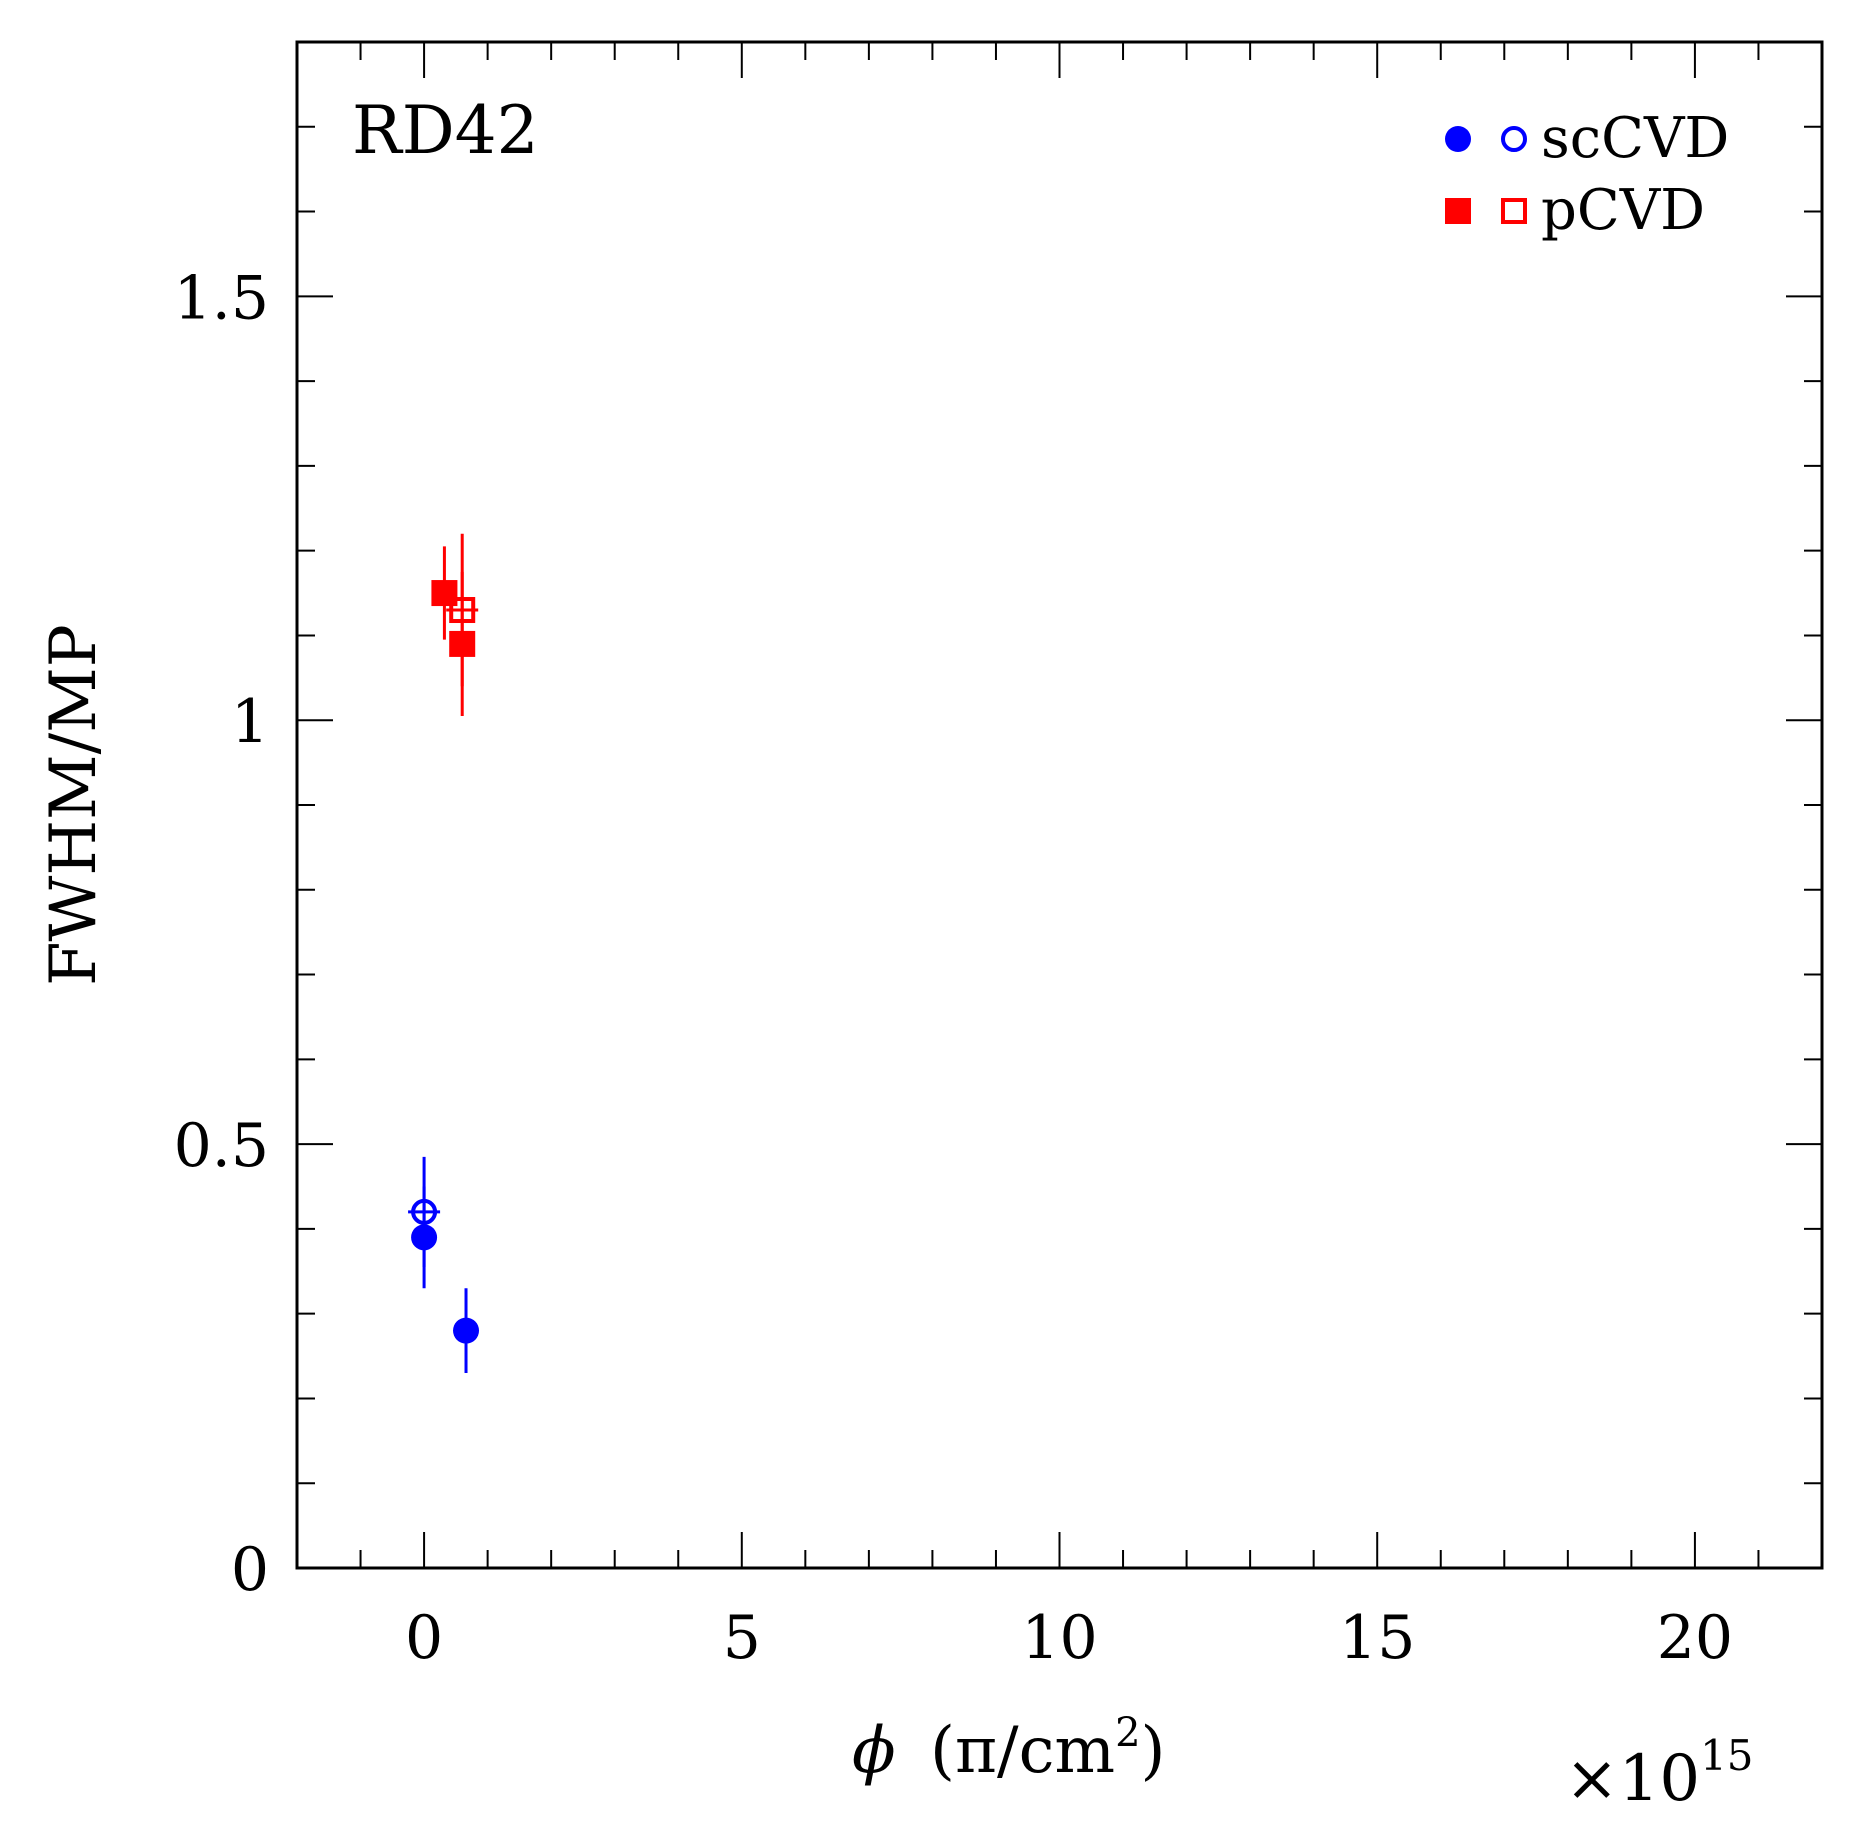 The image size is (1856, 1837). I want to click on x-tick-label: 5, so click(742, 1638).